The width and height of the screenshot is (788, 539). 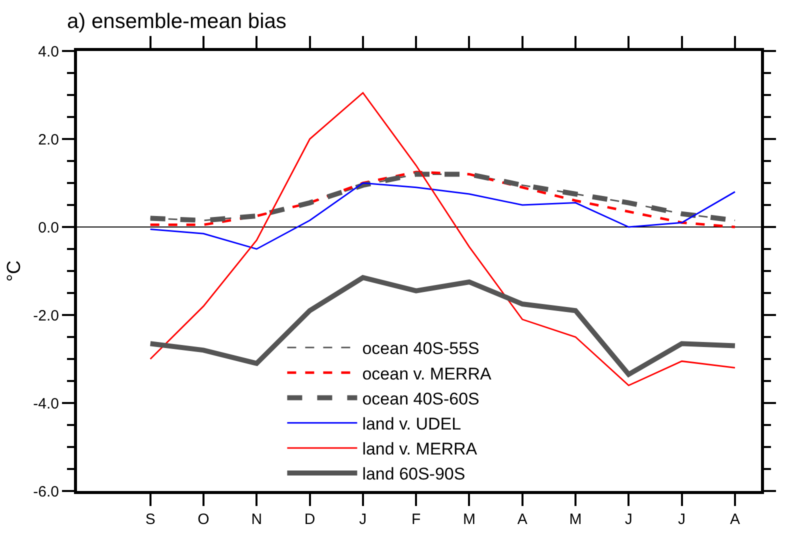 I want to click on x-tick-label: N, so click(x=256, y=519).